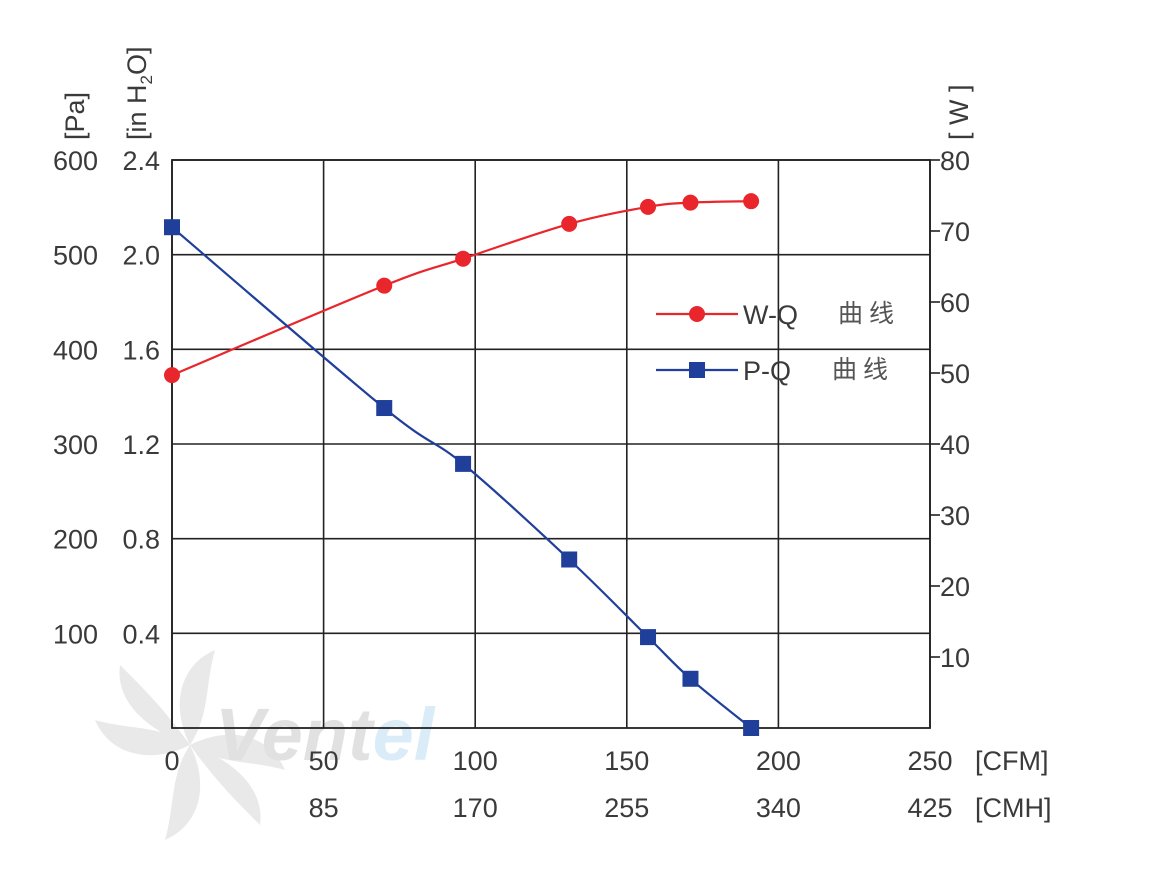 This screenshot has height=884, width=1163. Describe the element at coordinates (75, 116) in the screenshot. I see `y-left-pa-unit: [Pa]` at that location.